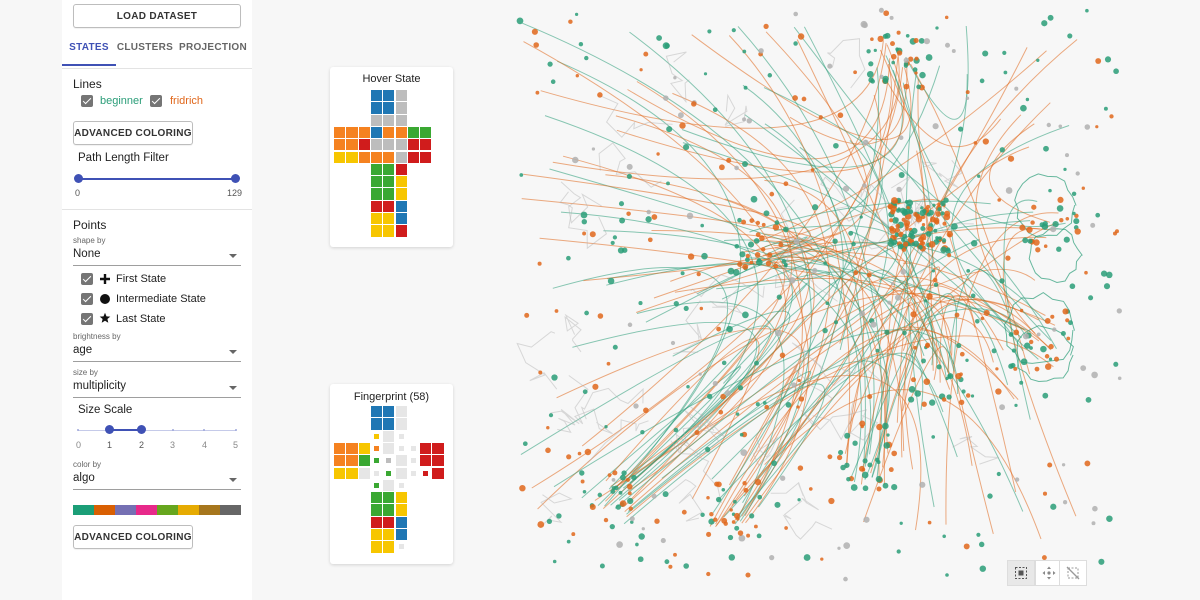 This screenshot has width=1200, height=600. I want to click on no-select-button, so click(1073, 573).